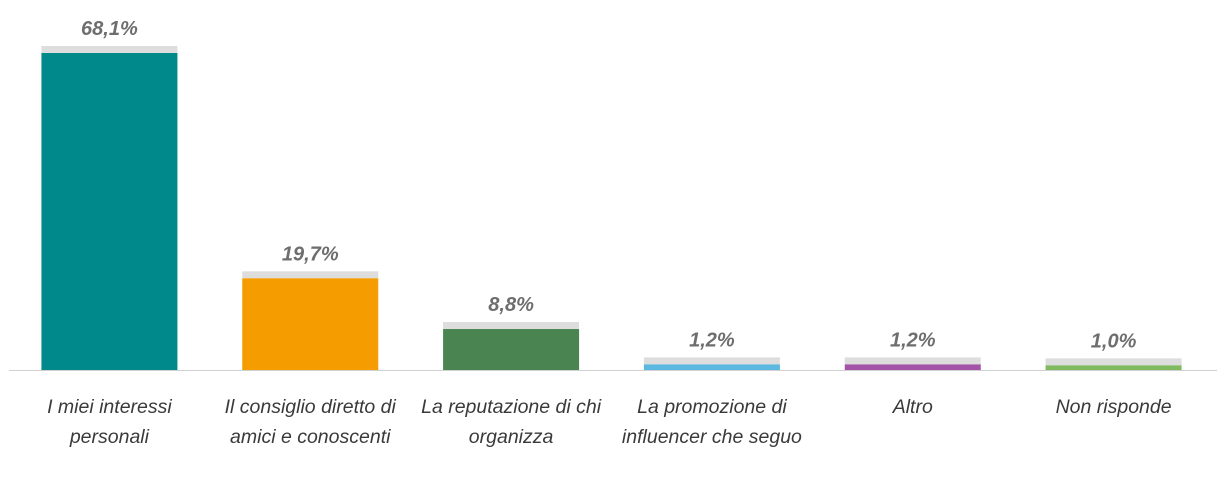 This screenshot has height=479, width=1217. What do you see at coordinates (912, 407) in the screenshot?
I see `x-tick-label: Altro` at bounding box center [912, 407].